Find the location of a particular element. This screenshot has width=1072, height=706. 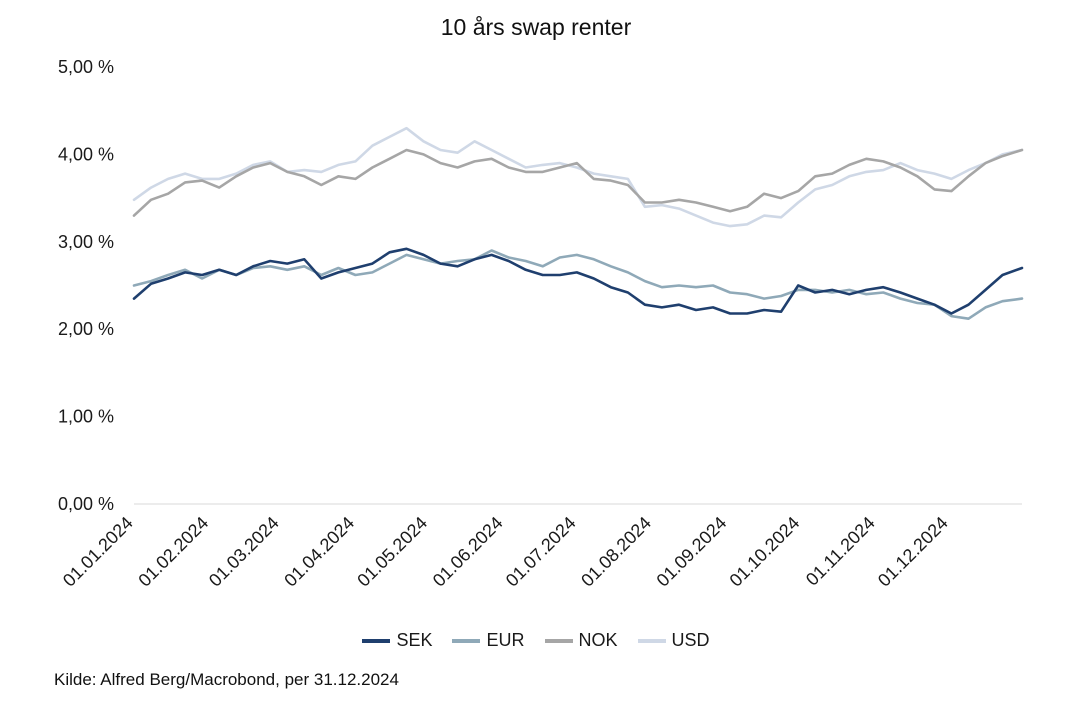

legend-item-eur: EUR is located at coordinates (488, 640).